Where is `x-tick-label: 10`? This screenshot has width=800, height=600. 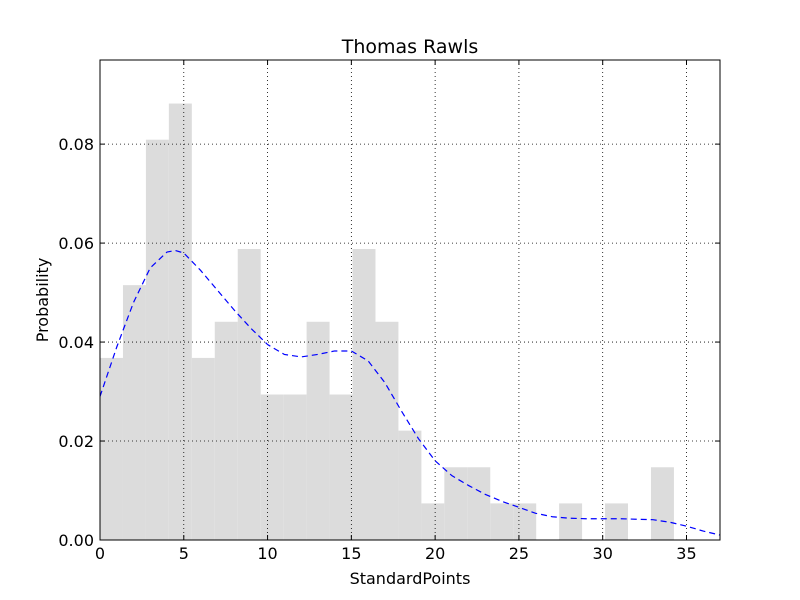 x-tick-label: 10 is located at coordinates (267, 553).